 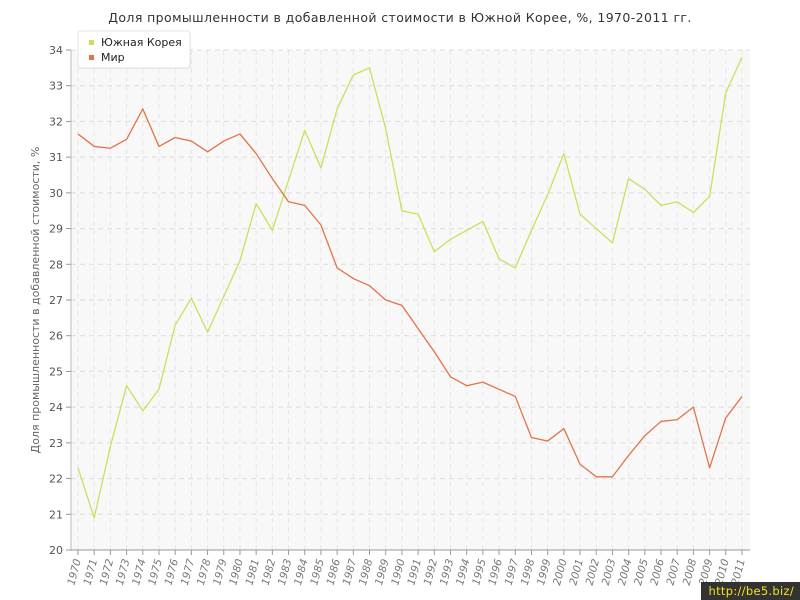 I want to click on y-tick-label: 29, so click(x=56, y=229).